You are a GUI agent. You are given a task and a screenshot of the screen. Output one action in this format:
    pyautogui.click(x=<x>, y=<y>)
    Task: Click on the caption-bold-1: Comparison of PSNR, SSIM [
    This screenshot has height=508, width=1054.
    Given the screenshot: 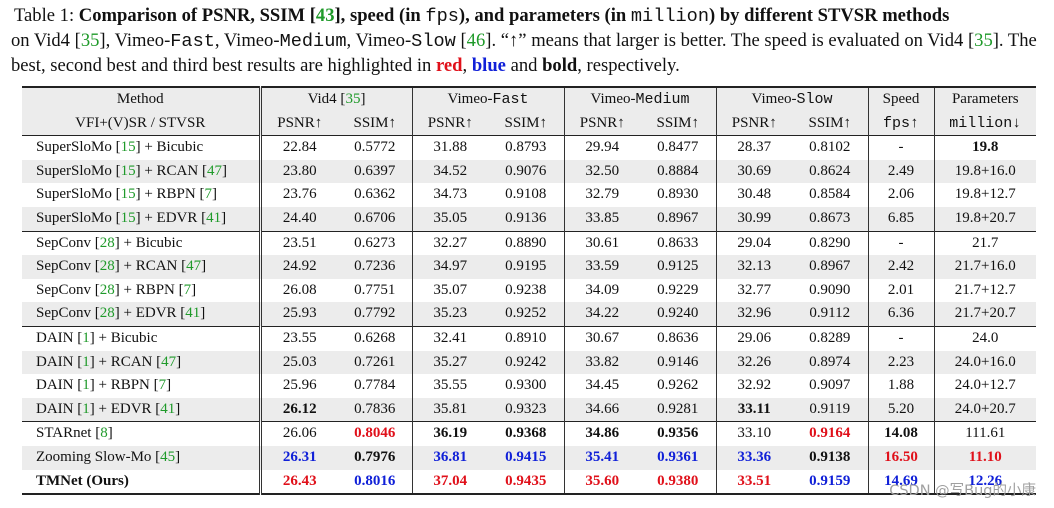 What is the action you would take?
    pyautogui.click(x=197, y=15)
    